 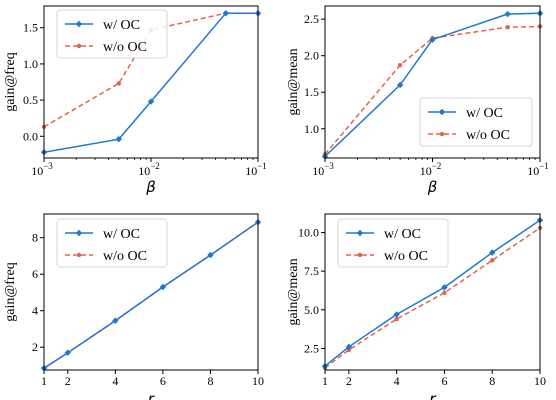 What do you see at coordinates (311, 310) in the screenshot?
I see `y-tick-label: 5.0` at bounding box center [311, 310].